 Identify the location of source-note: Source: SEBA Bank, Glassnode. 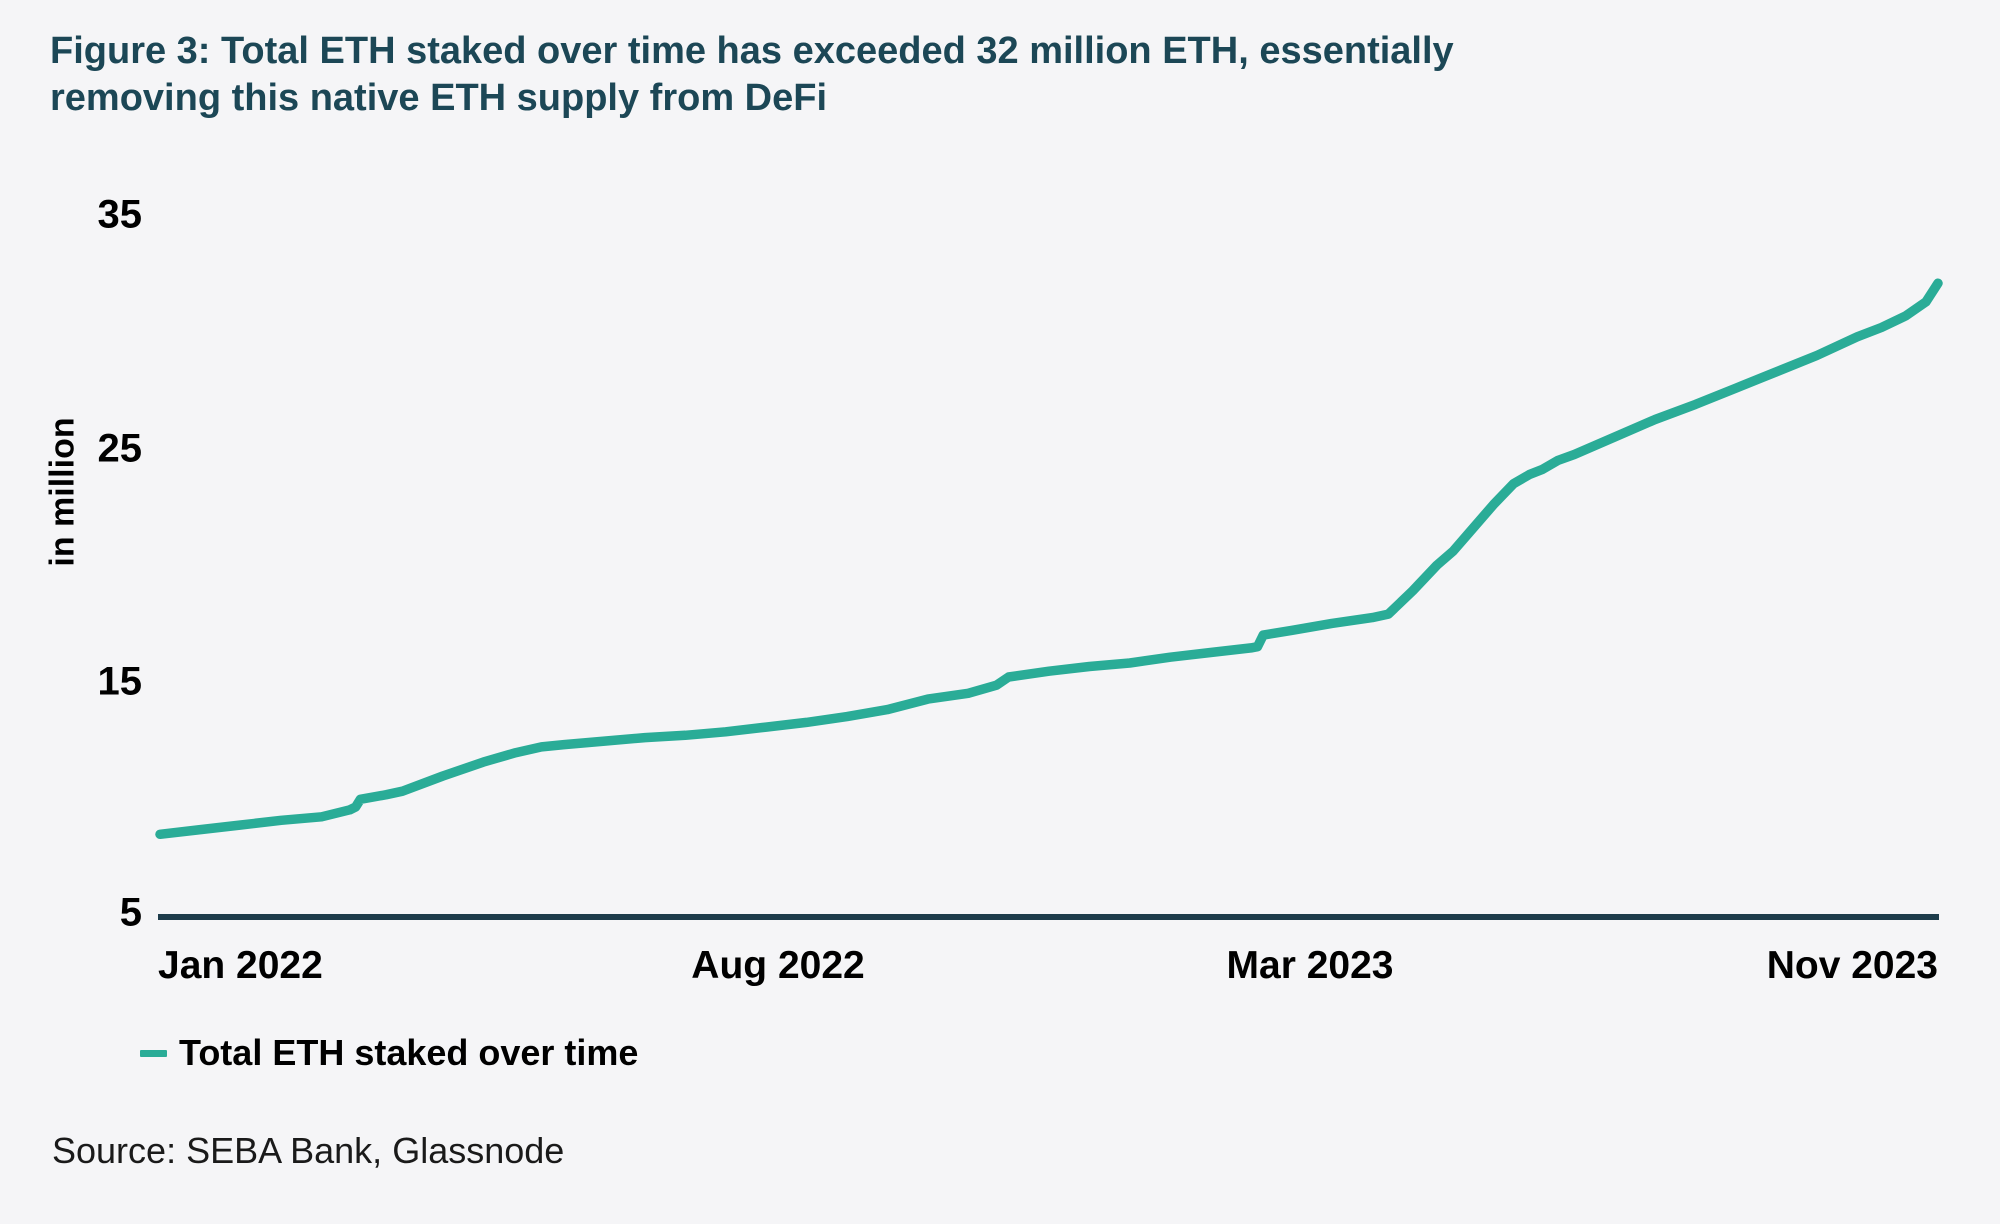
(308, 1150).